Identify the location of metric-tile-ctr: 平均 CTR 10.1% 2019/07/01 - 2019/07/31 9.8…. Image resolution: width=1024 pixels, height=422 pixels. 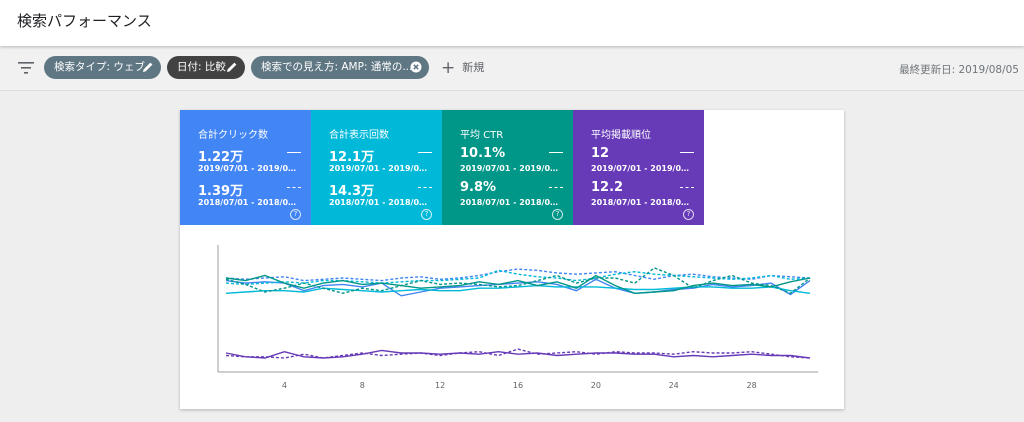
(507, 167).